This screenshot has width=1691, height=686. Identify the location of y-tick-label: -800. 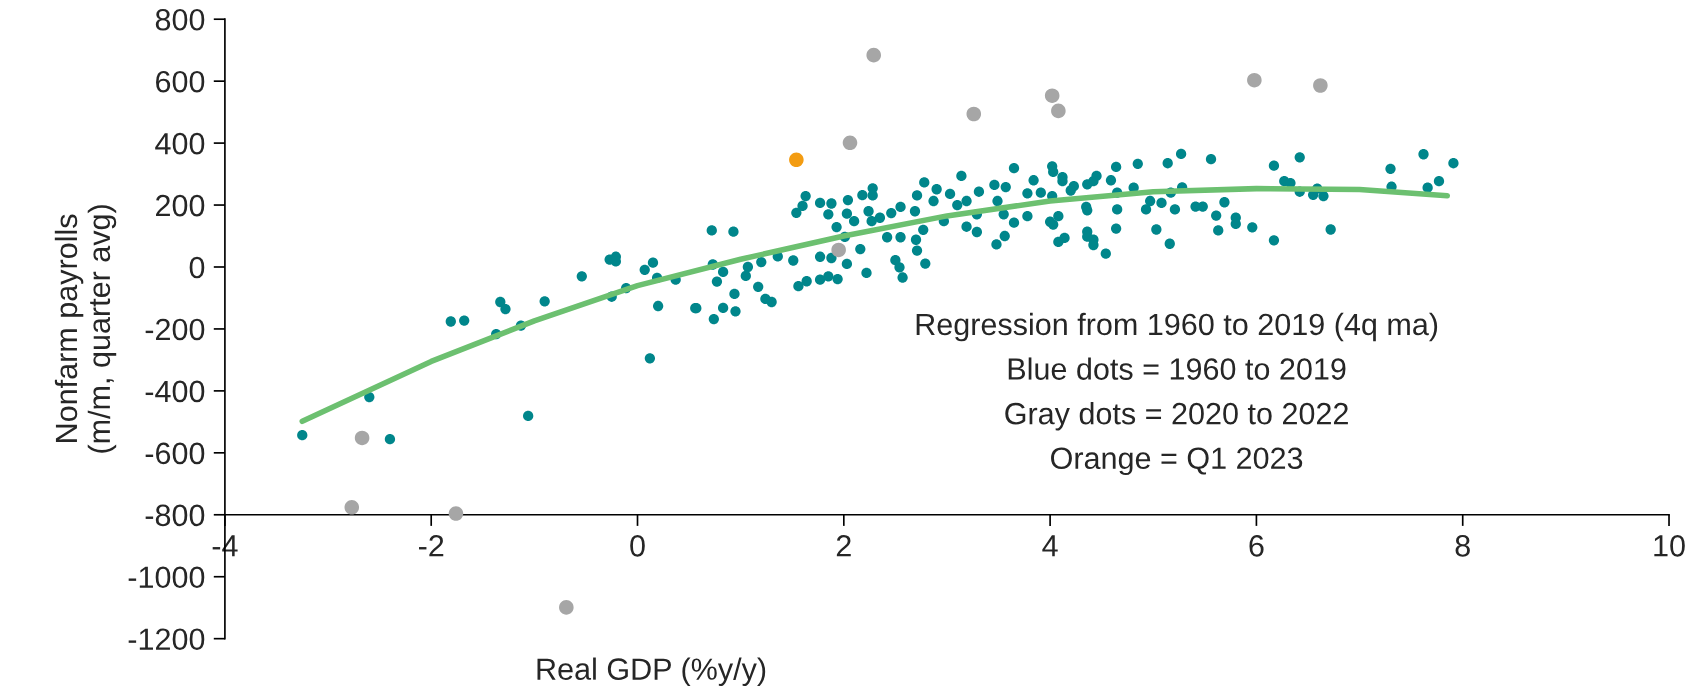
(175, 515).